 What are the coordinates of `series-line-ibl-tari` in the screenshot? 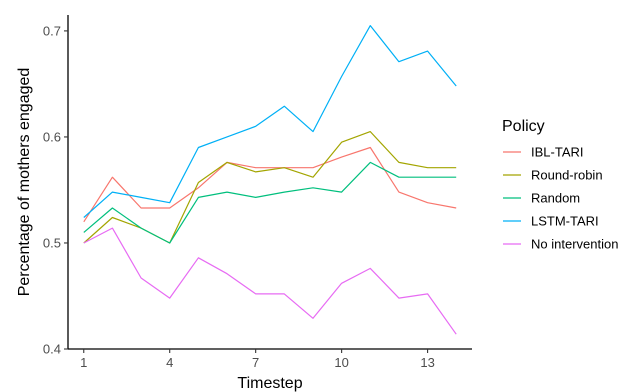 It's located at (270, 184).